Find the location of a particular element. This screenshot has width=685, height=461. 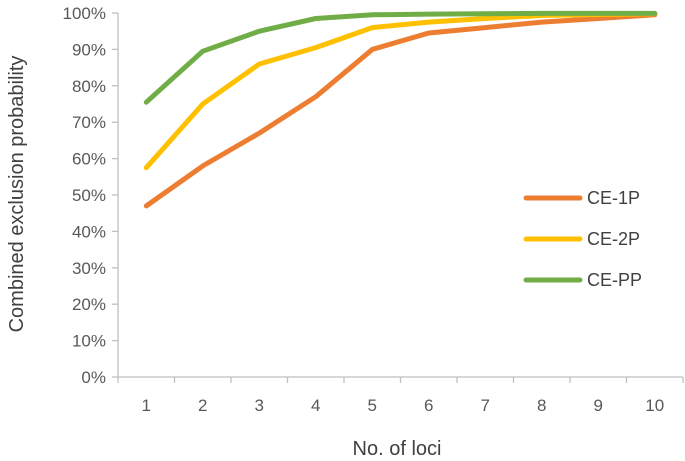

x-tick-label: 1 is located at coordinates (146, 405).